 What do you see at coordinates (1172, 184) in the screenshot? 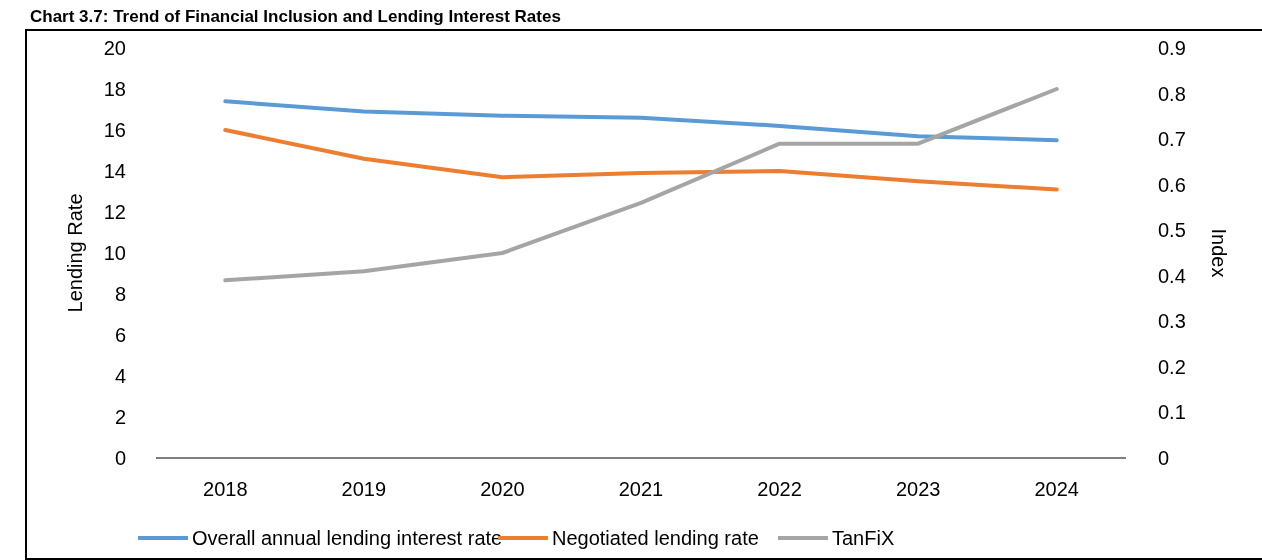
I see `y2-tick-label: 0.6` at bounding box center [1172, 184].